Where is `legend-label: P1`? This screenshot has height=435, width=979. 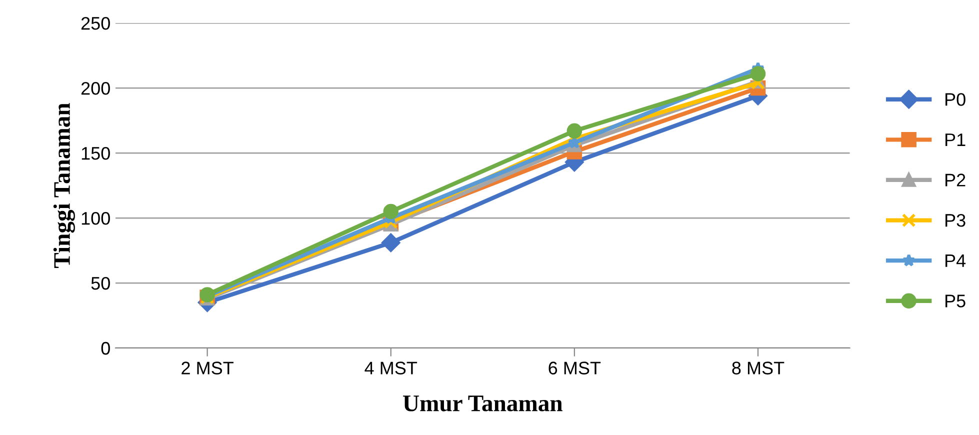 legend-label: P1 is located at coordinates (956, 140).